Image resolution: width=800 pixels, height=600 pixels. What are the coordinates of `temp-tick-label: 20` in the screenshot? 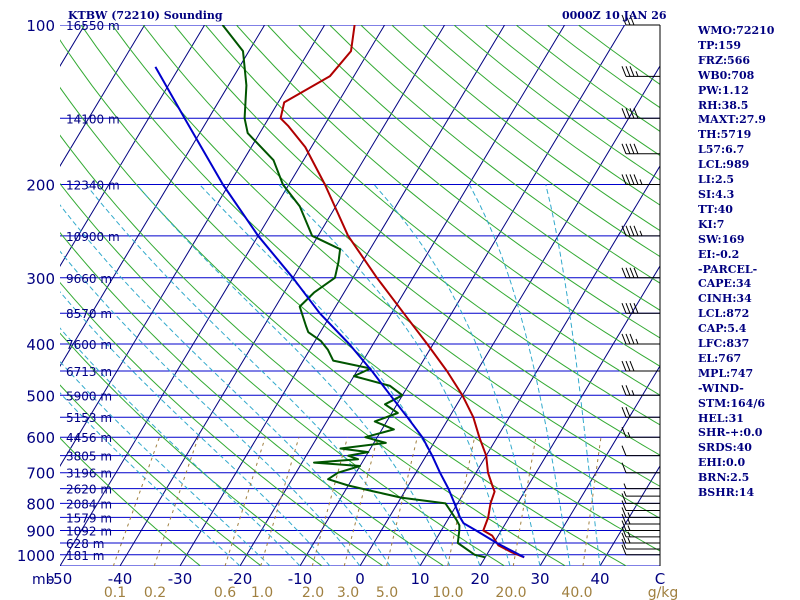 It's located at (479, 579).